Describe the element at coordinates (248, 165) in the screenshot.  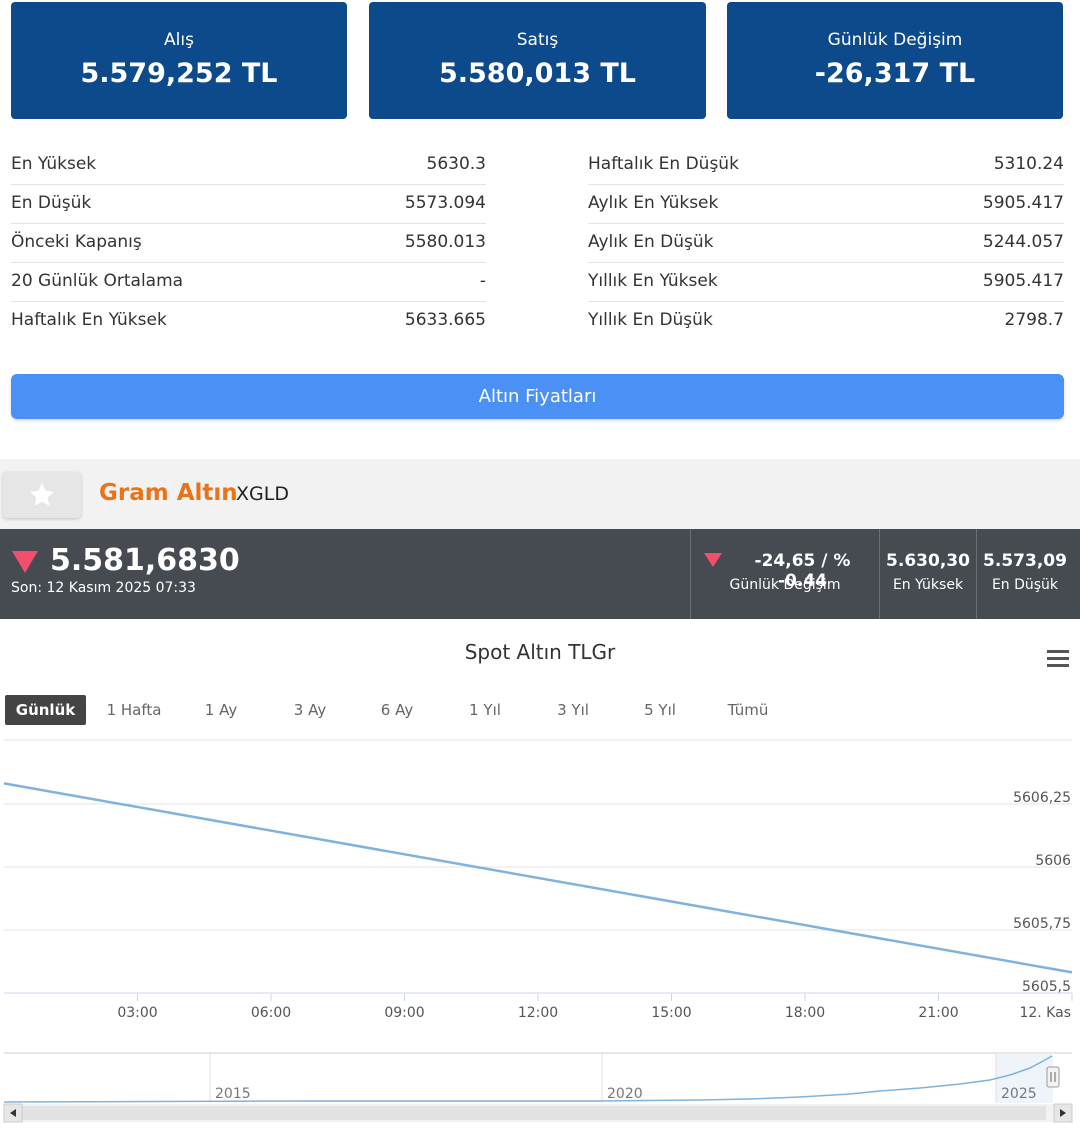
I see `stat-row: En Yüksek 5630.3` at that location.